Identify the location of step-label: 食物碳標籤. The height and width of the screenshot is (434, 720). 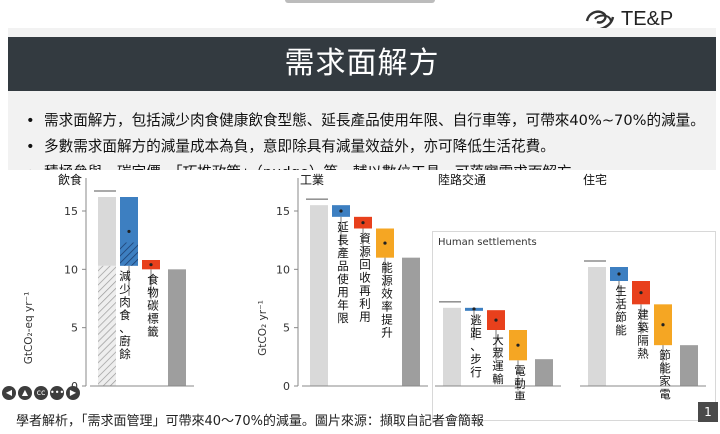
(153, 305).